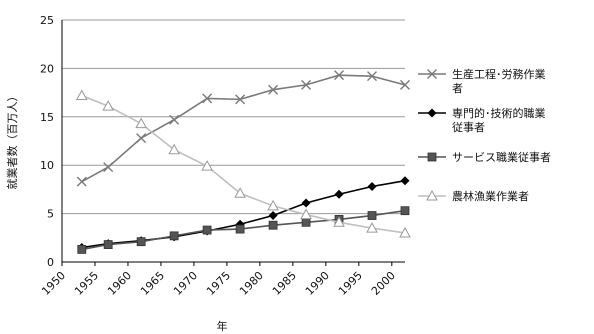 The image size is (594, 334). What do you see at coordinates (218, 283) in the screenshot?
I see `x-tick-label: 1975` at bounding box center [218, 283].